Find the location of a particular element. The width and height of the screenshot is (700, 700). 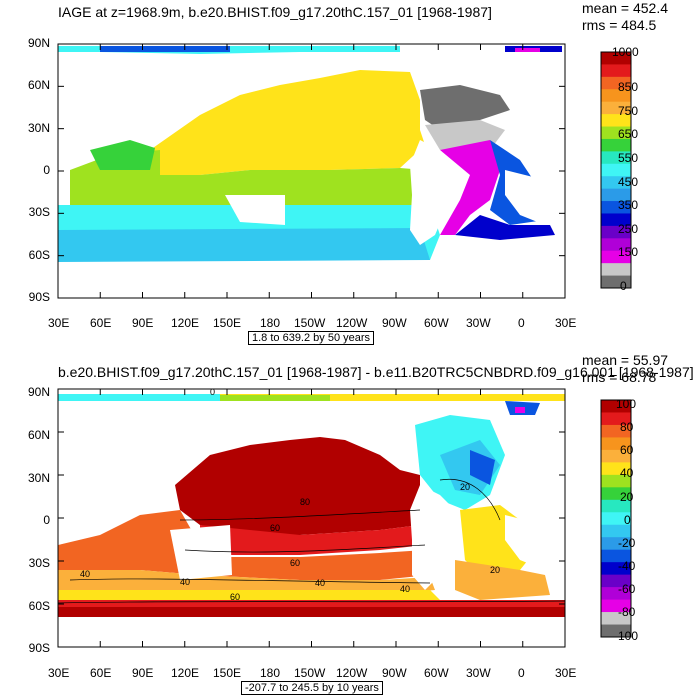

colorbar-label: 40 is located at coordinates (627, 473).